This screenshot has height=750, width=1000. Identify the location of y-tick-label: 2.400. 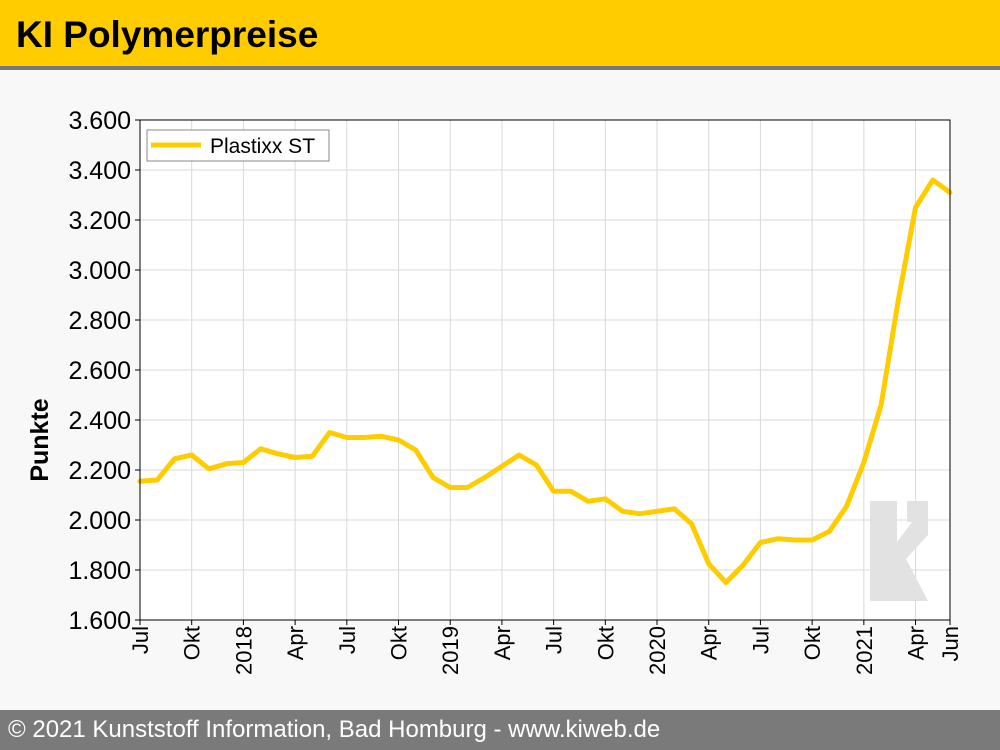
(99, 421).